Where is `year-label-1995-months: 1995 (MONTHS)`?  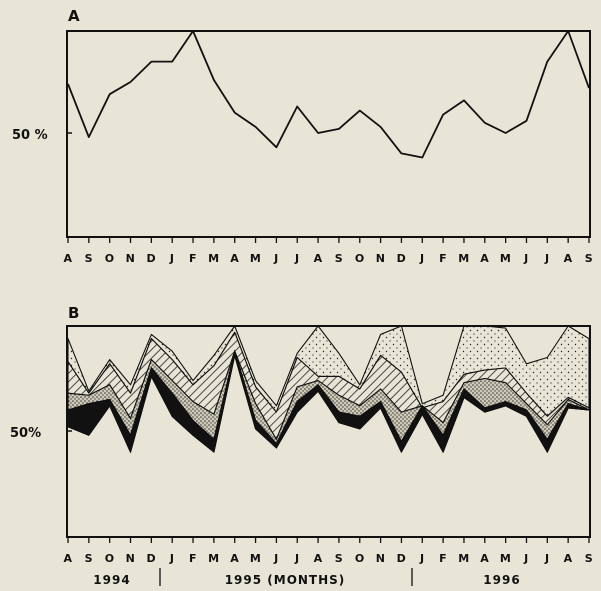
year-label-1995-months: 1995 (MONTHS) is located at coordinates (285, 580).